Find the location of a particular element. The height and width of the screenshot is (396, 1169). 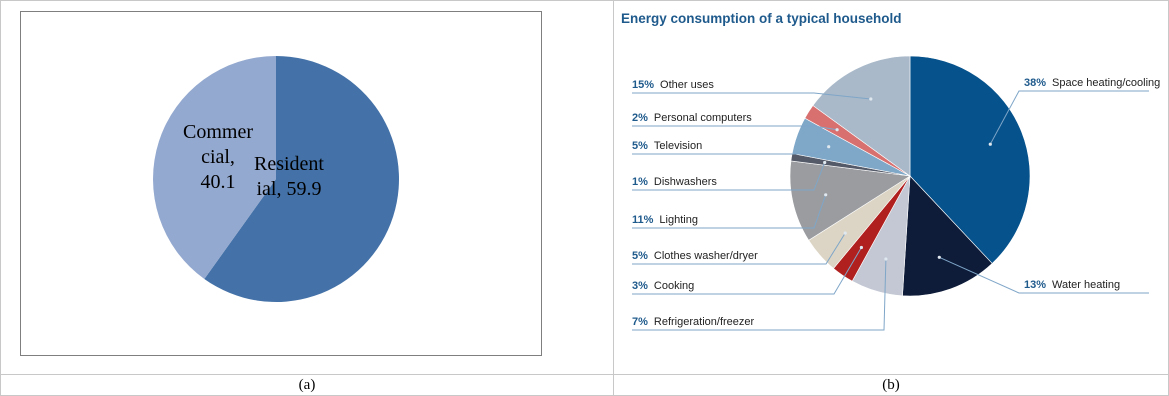

leader-line-lighting is located at coordinates (729, 211).